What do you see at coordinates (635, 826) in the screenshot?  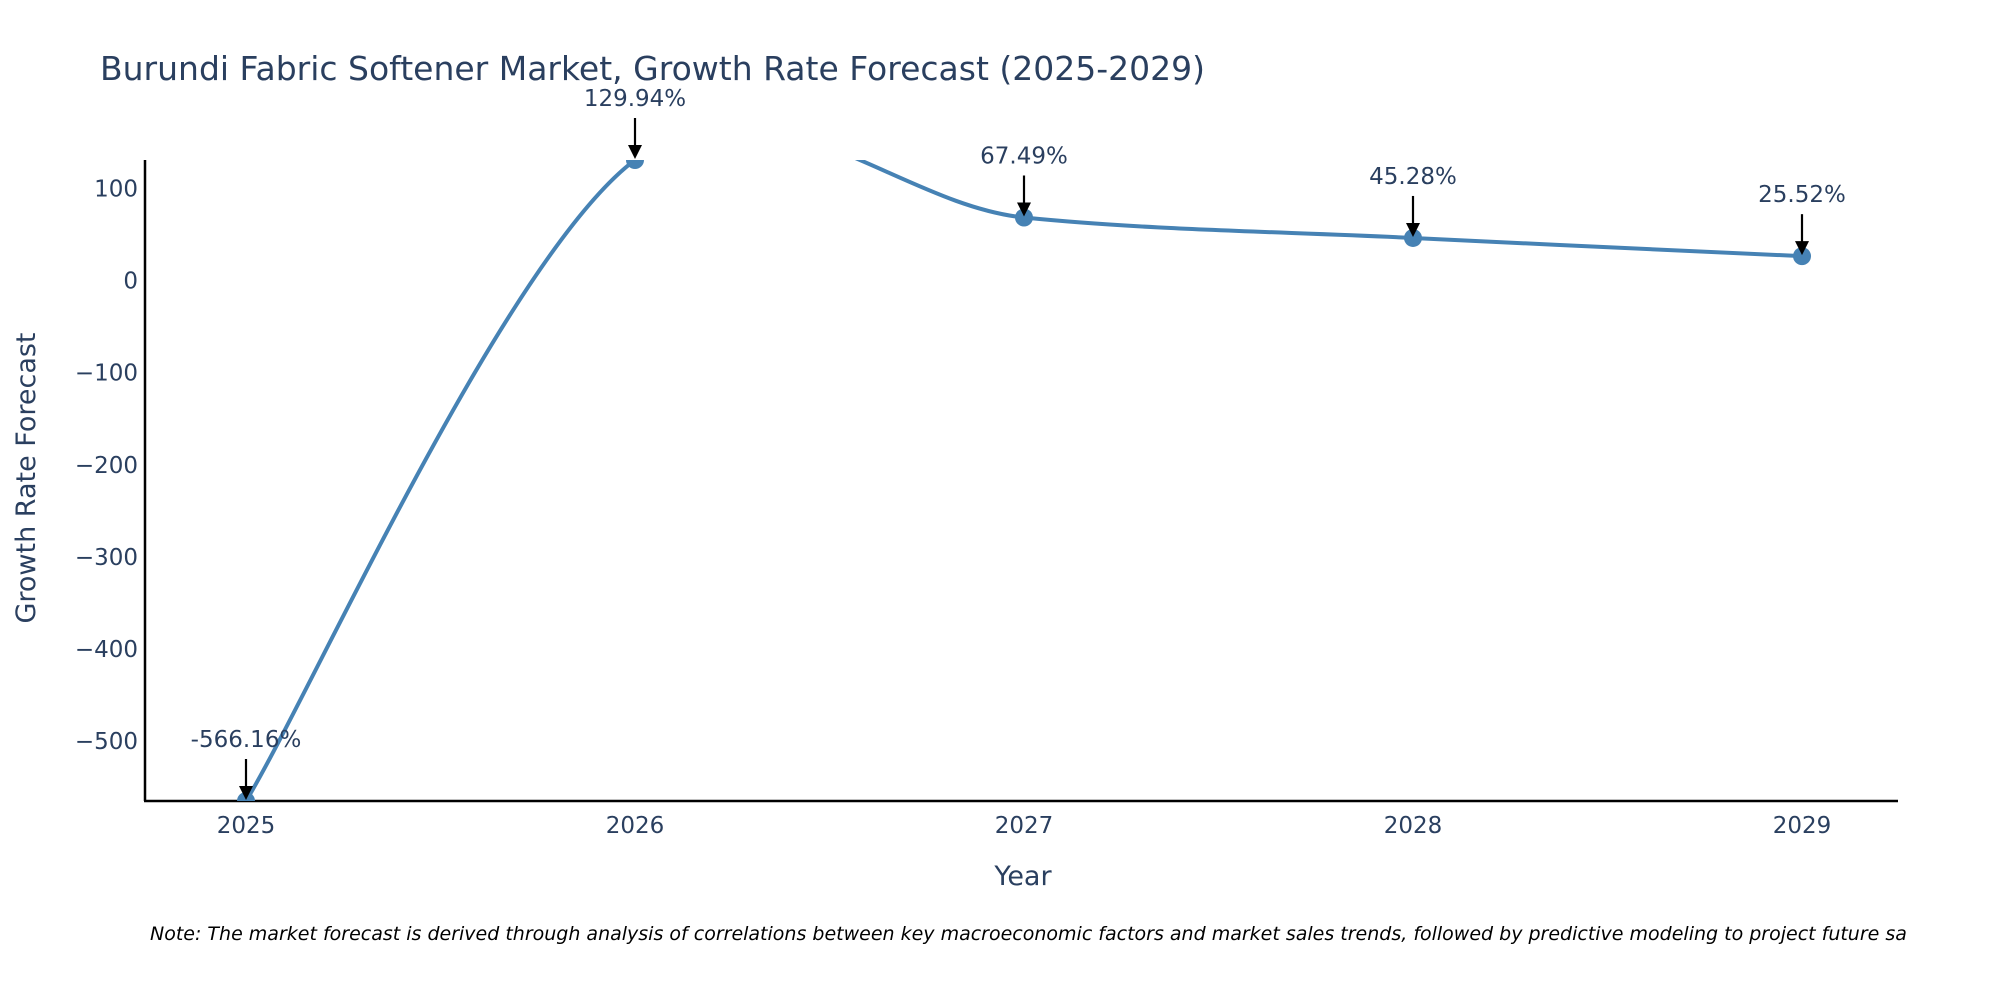 I see `x-tick-label: 2026` at bounding box center [635, 826].